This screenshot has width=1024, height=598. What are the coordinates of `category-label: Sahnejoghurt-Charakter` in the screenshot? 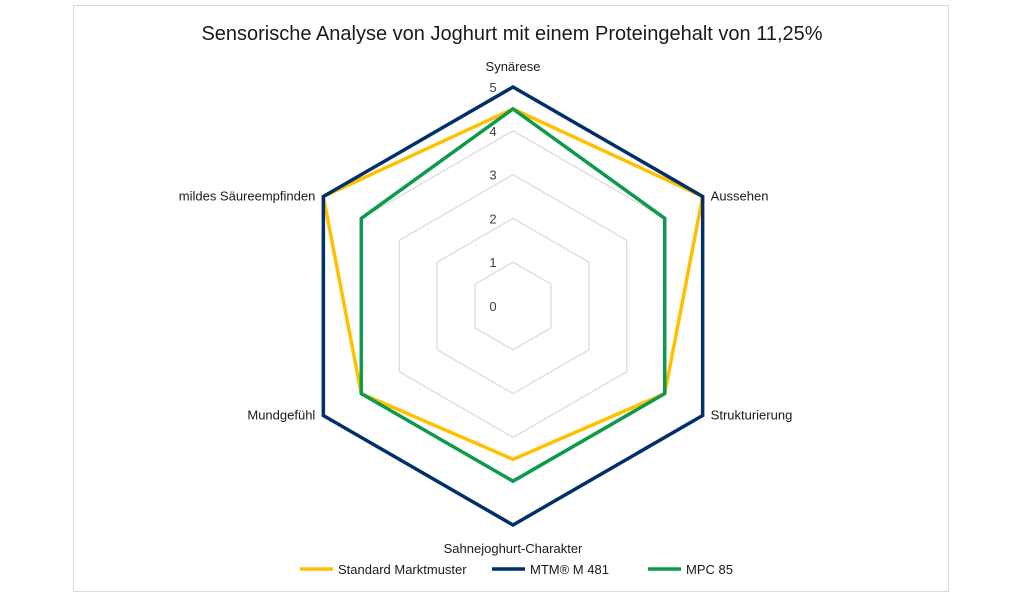 It's located at (513, 548).